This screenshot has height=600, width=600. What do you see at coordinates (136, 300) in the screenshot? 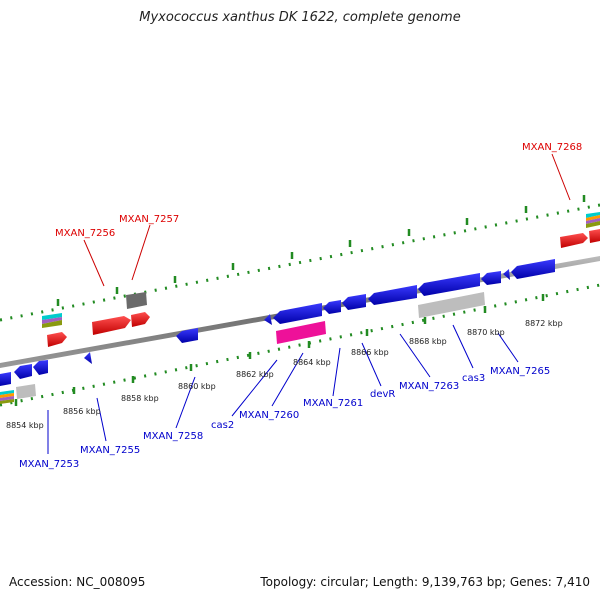
I see `feature-gray-dark` at bounding box center [136, 300].